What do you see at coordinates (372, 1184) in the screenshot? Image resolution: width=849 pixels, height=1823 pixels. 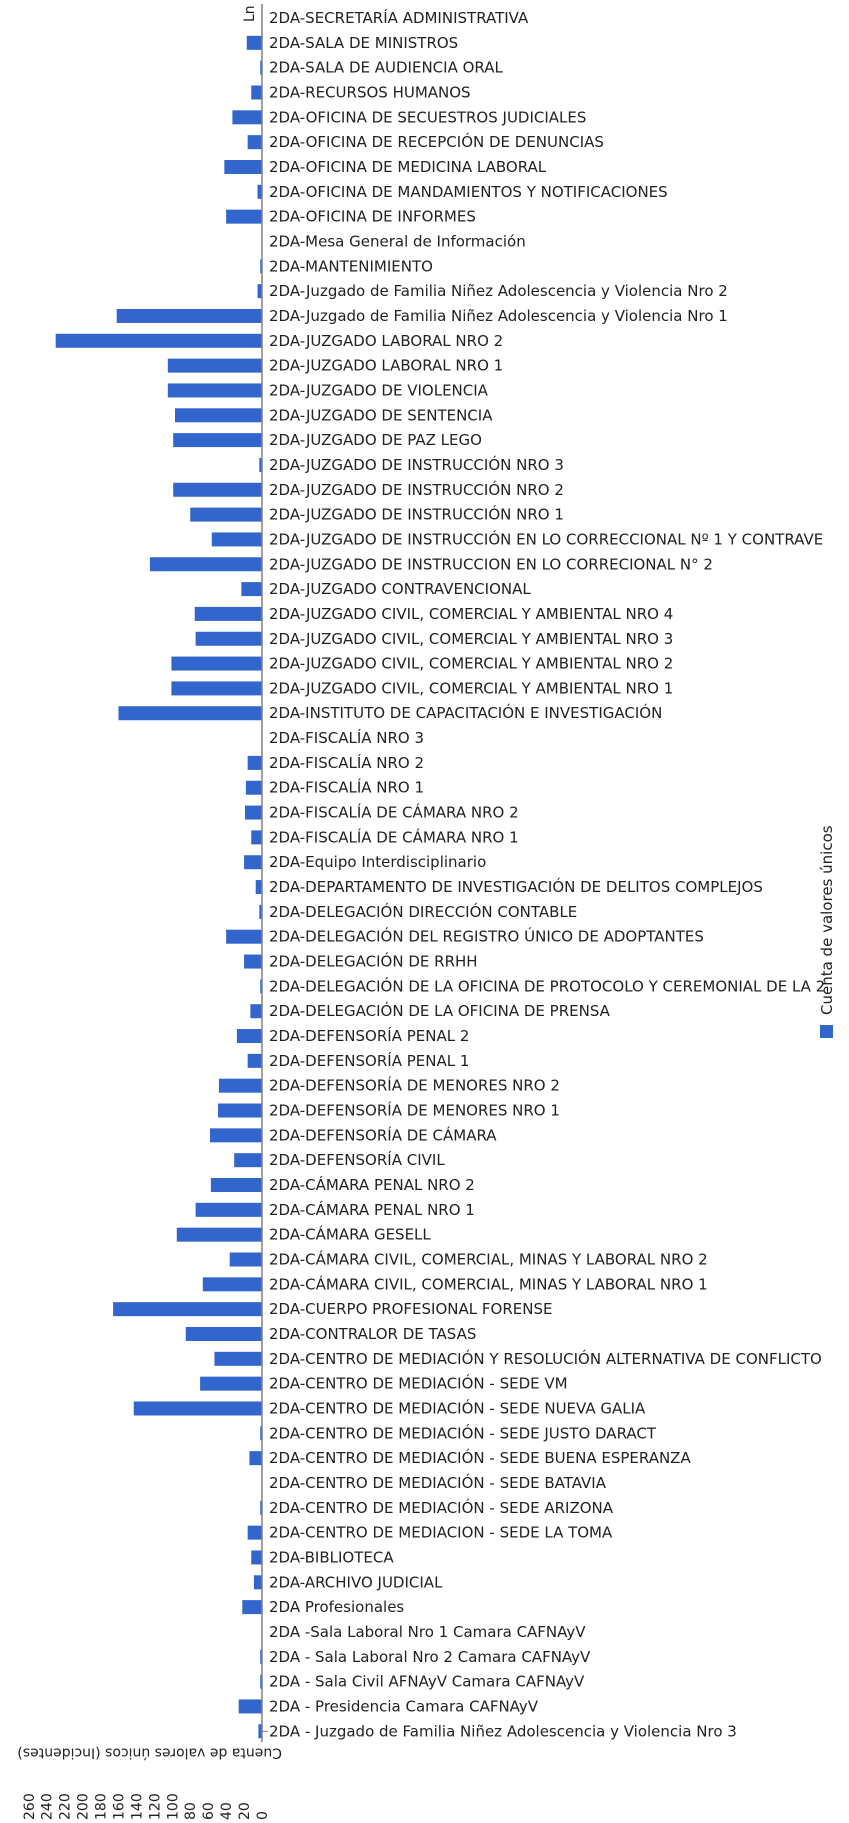 I see `category-label: 2DA-CÁMARA PENAL NRO 2` at bounding box center [372, 1184].